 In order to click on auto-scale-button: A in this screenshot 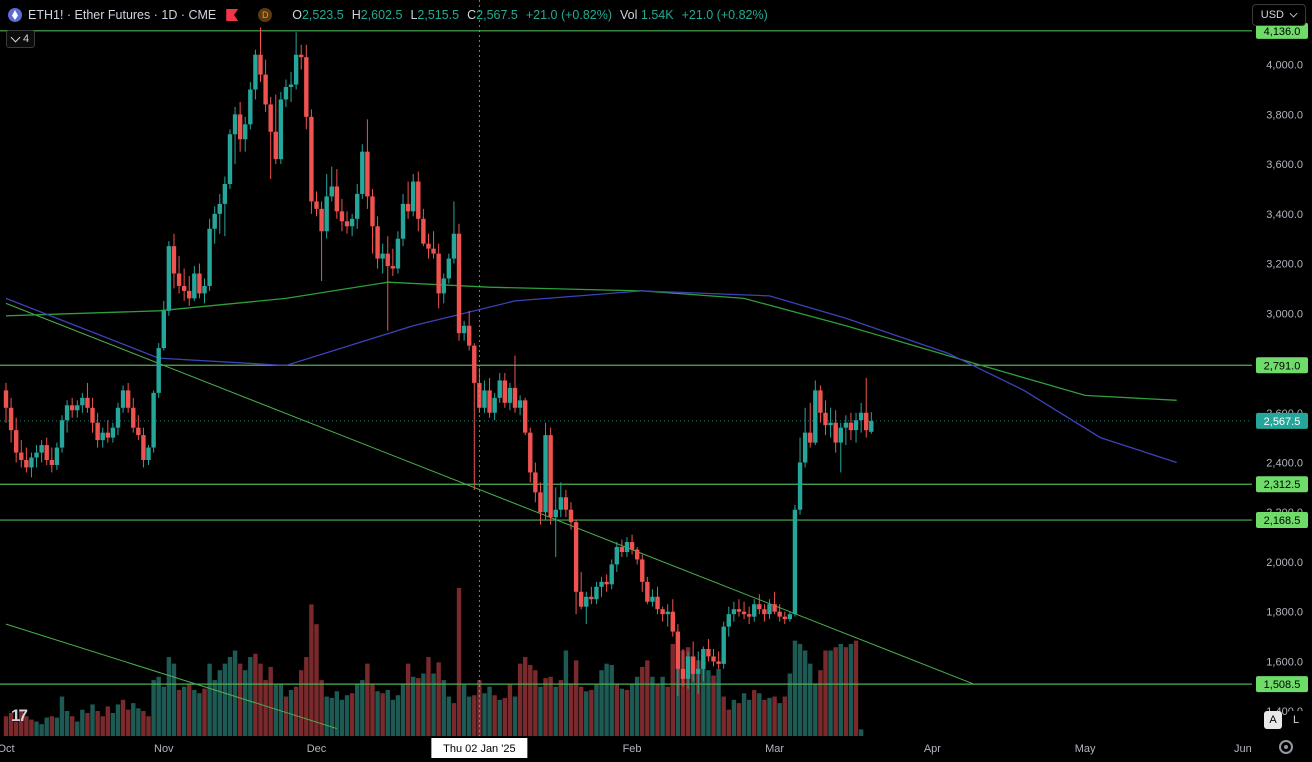, I will do `click(1273, 720)`.